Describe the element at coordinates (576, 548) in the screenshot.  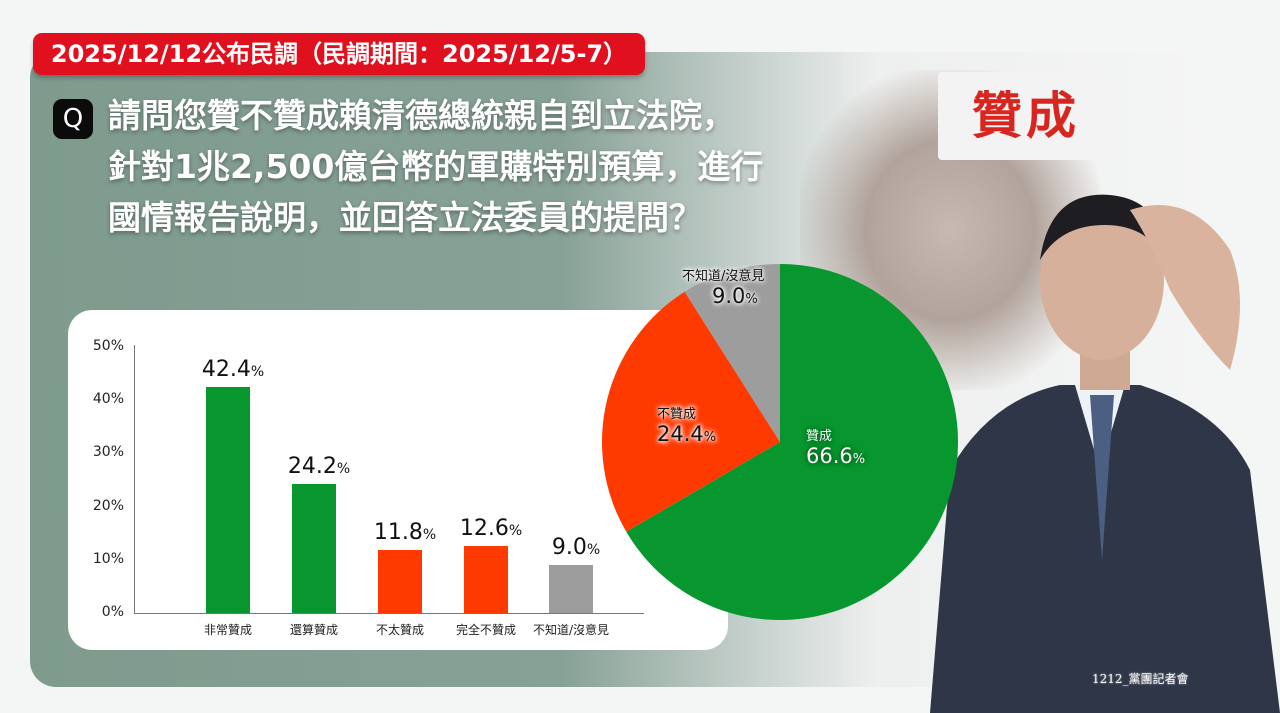
I see `bar-value-label: 9.0%` at that location.